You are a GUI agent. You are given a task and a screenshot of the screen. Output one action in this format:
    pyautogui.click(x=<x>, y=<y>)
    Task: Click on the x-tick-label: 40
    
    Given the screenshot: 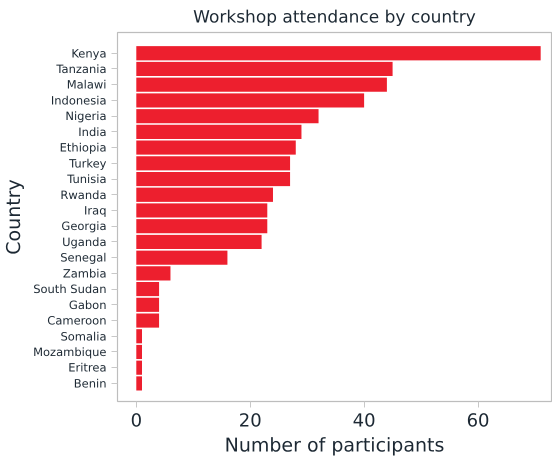 What is the action you would take?
    pyautogui.click(x=364, y=421)
    